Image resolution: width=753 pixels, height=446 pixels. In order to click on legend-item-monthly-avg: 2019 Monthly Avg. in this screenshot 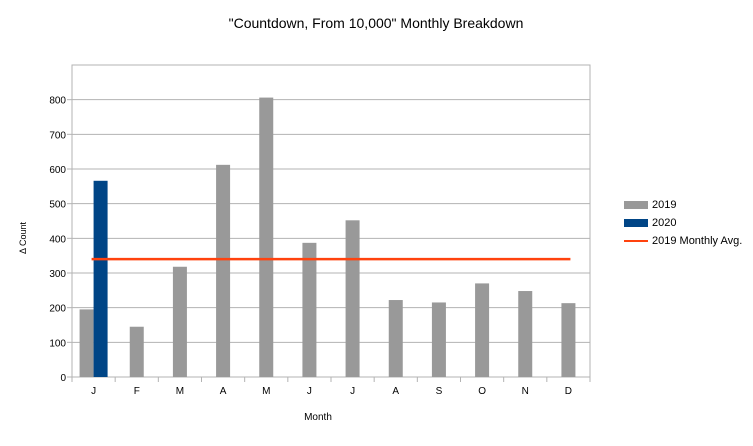, I will do `click(683, 241)`.